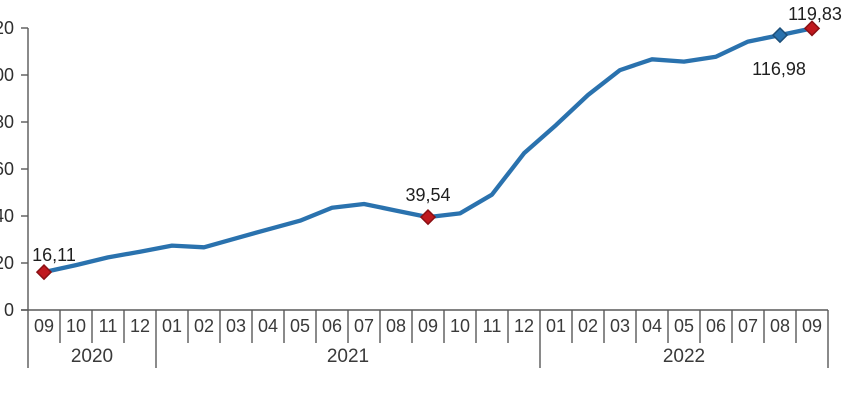 The image size is (850, 400). I want to click on data-label: 16,11, so click(54, 255).